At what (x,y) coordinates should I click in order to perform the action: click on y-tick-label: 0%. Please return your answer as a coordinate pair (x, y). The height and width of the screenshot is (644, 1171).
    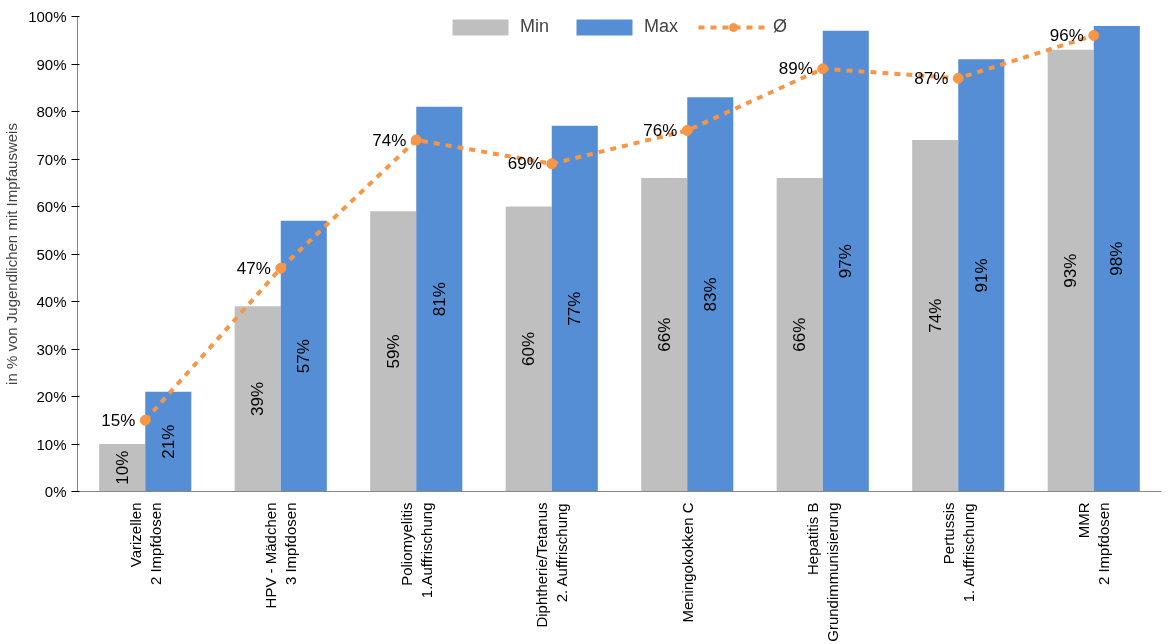
    Looking at the image, I should click on (55, 491).